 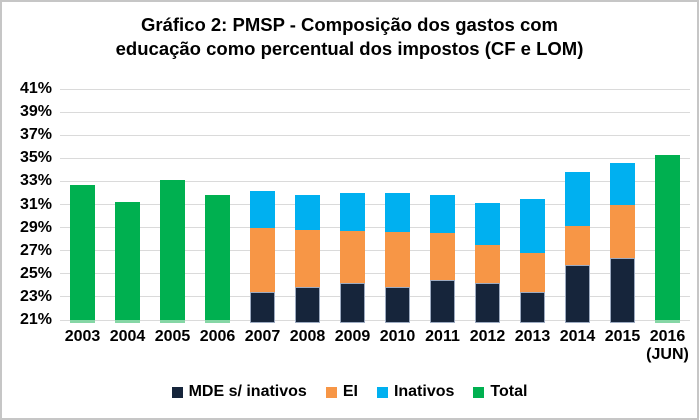 I want to click on bar-segment-ei-2009, so click(x=352, y=257).